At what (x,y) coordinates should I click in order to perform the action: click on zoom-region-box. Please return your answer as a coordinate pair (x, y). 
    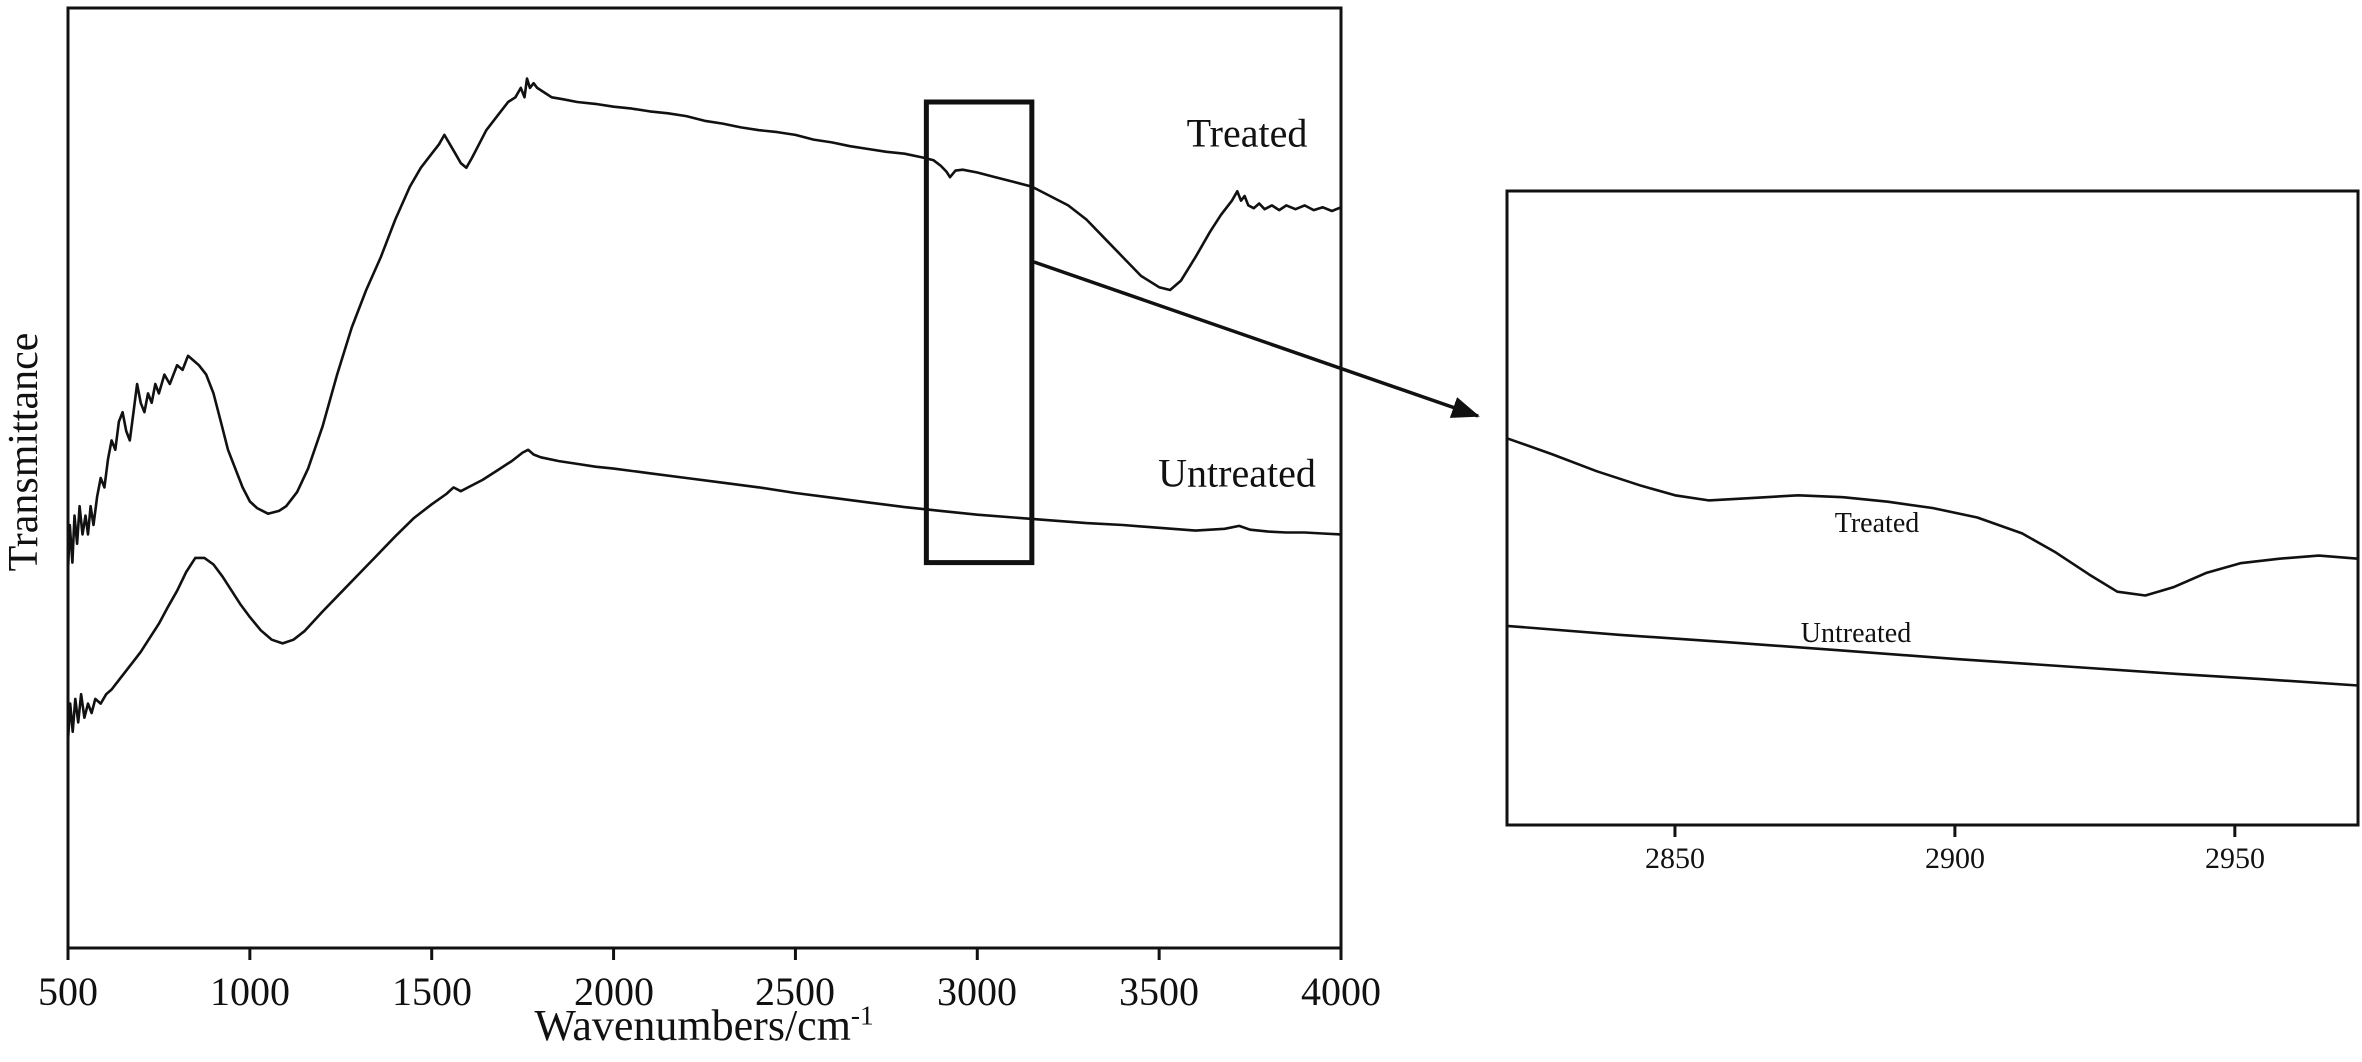
    Looking at the image, I should click on (979, 332).